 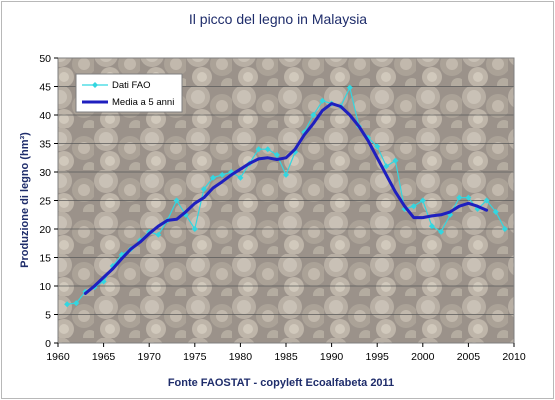 I want to click on legend-box, so click(x=129, y=93).